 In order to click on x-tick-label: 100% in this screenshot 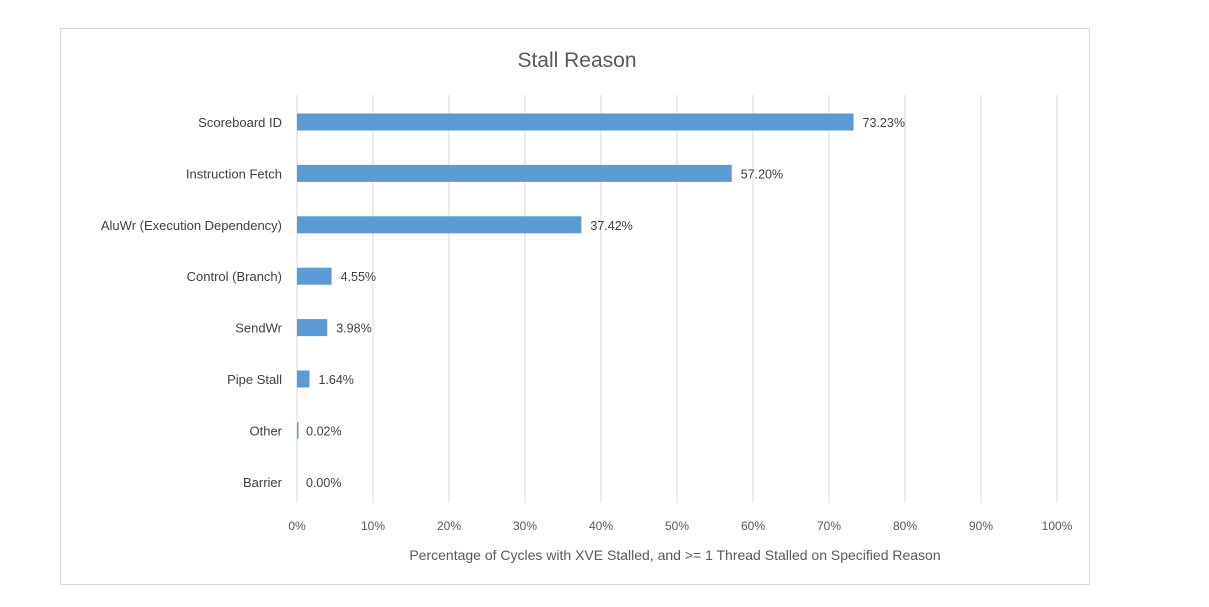, I will do `click(1057, 526)`.